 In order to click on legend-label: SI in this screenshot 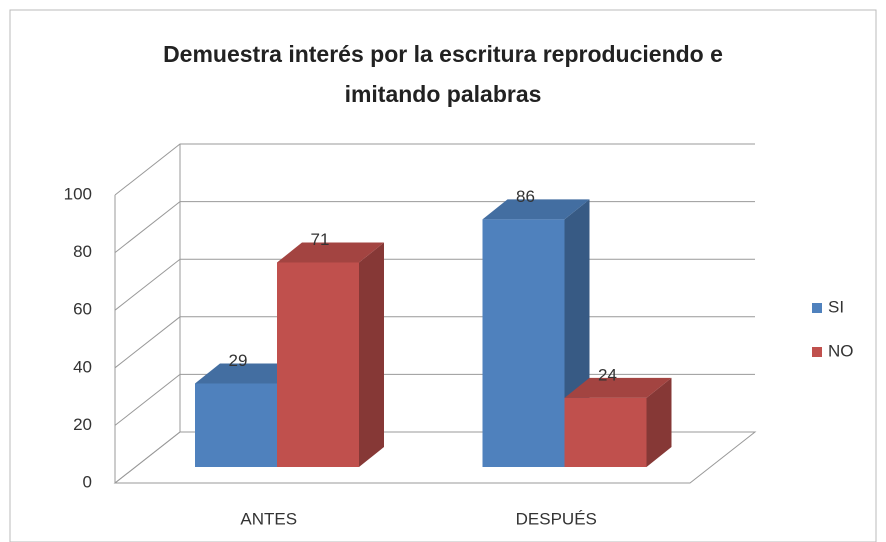, I will do `click(836, 306)`.